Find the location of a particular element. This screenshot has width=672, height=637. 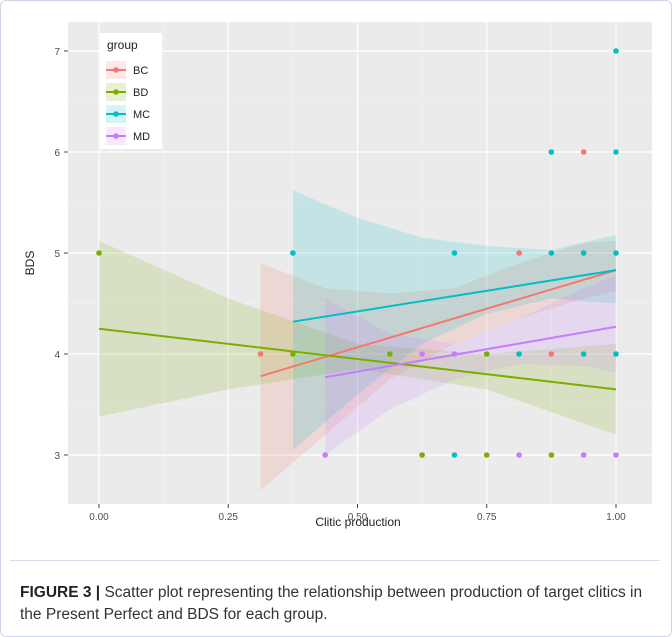

x-axis-label: Clitic production is located at coordinates (357, 522).